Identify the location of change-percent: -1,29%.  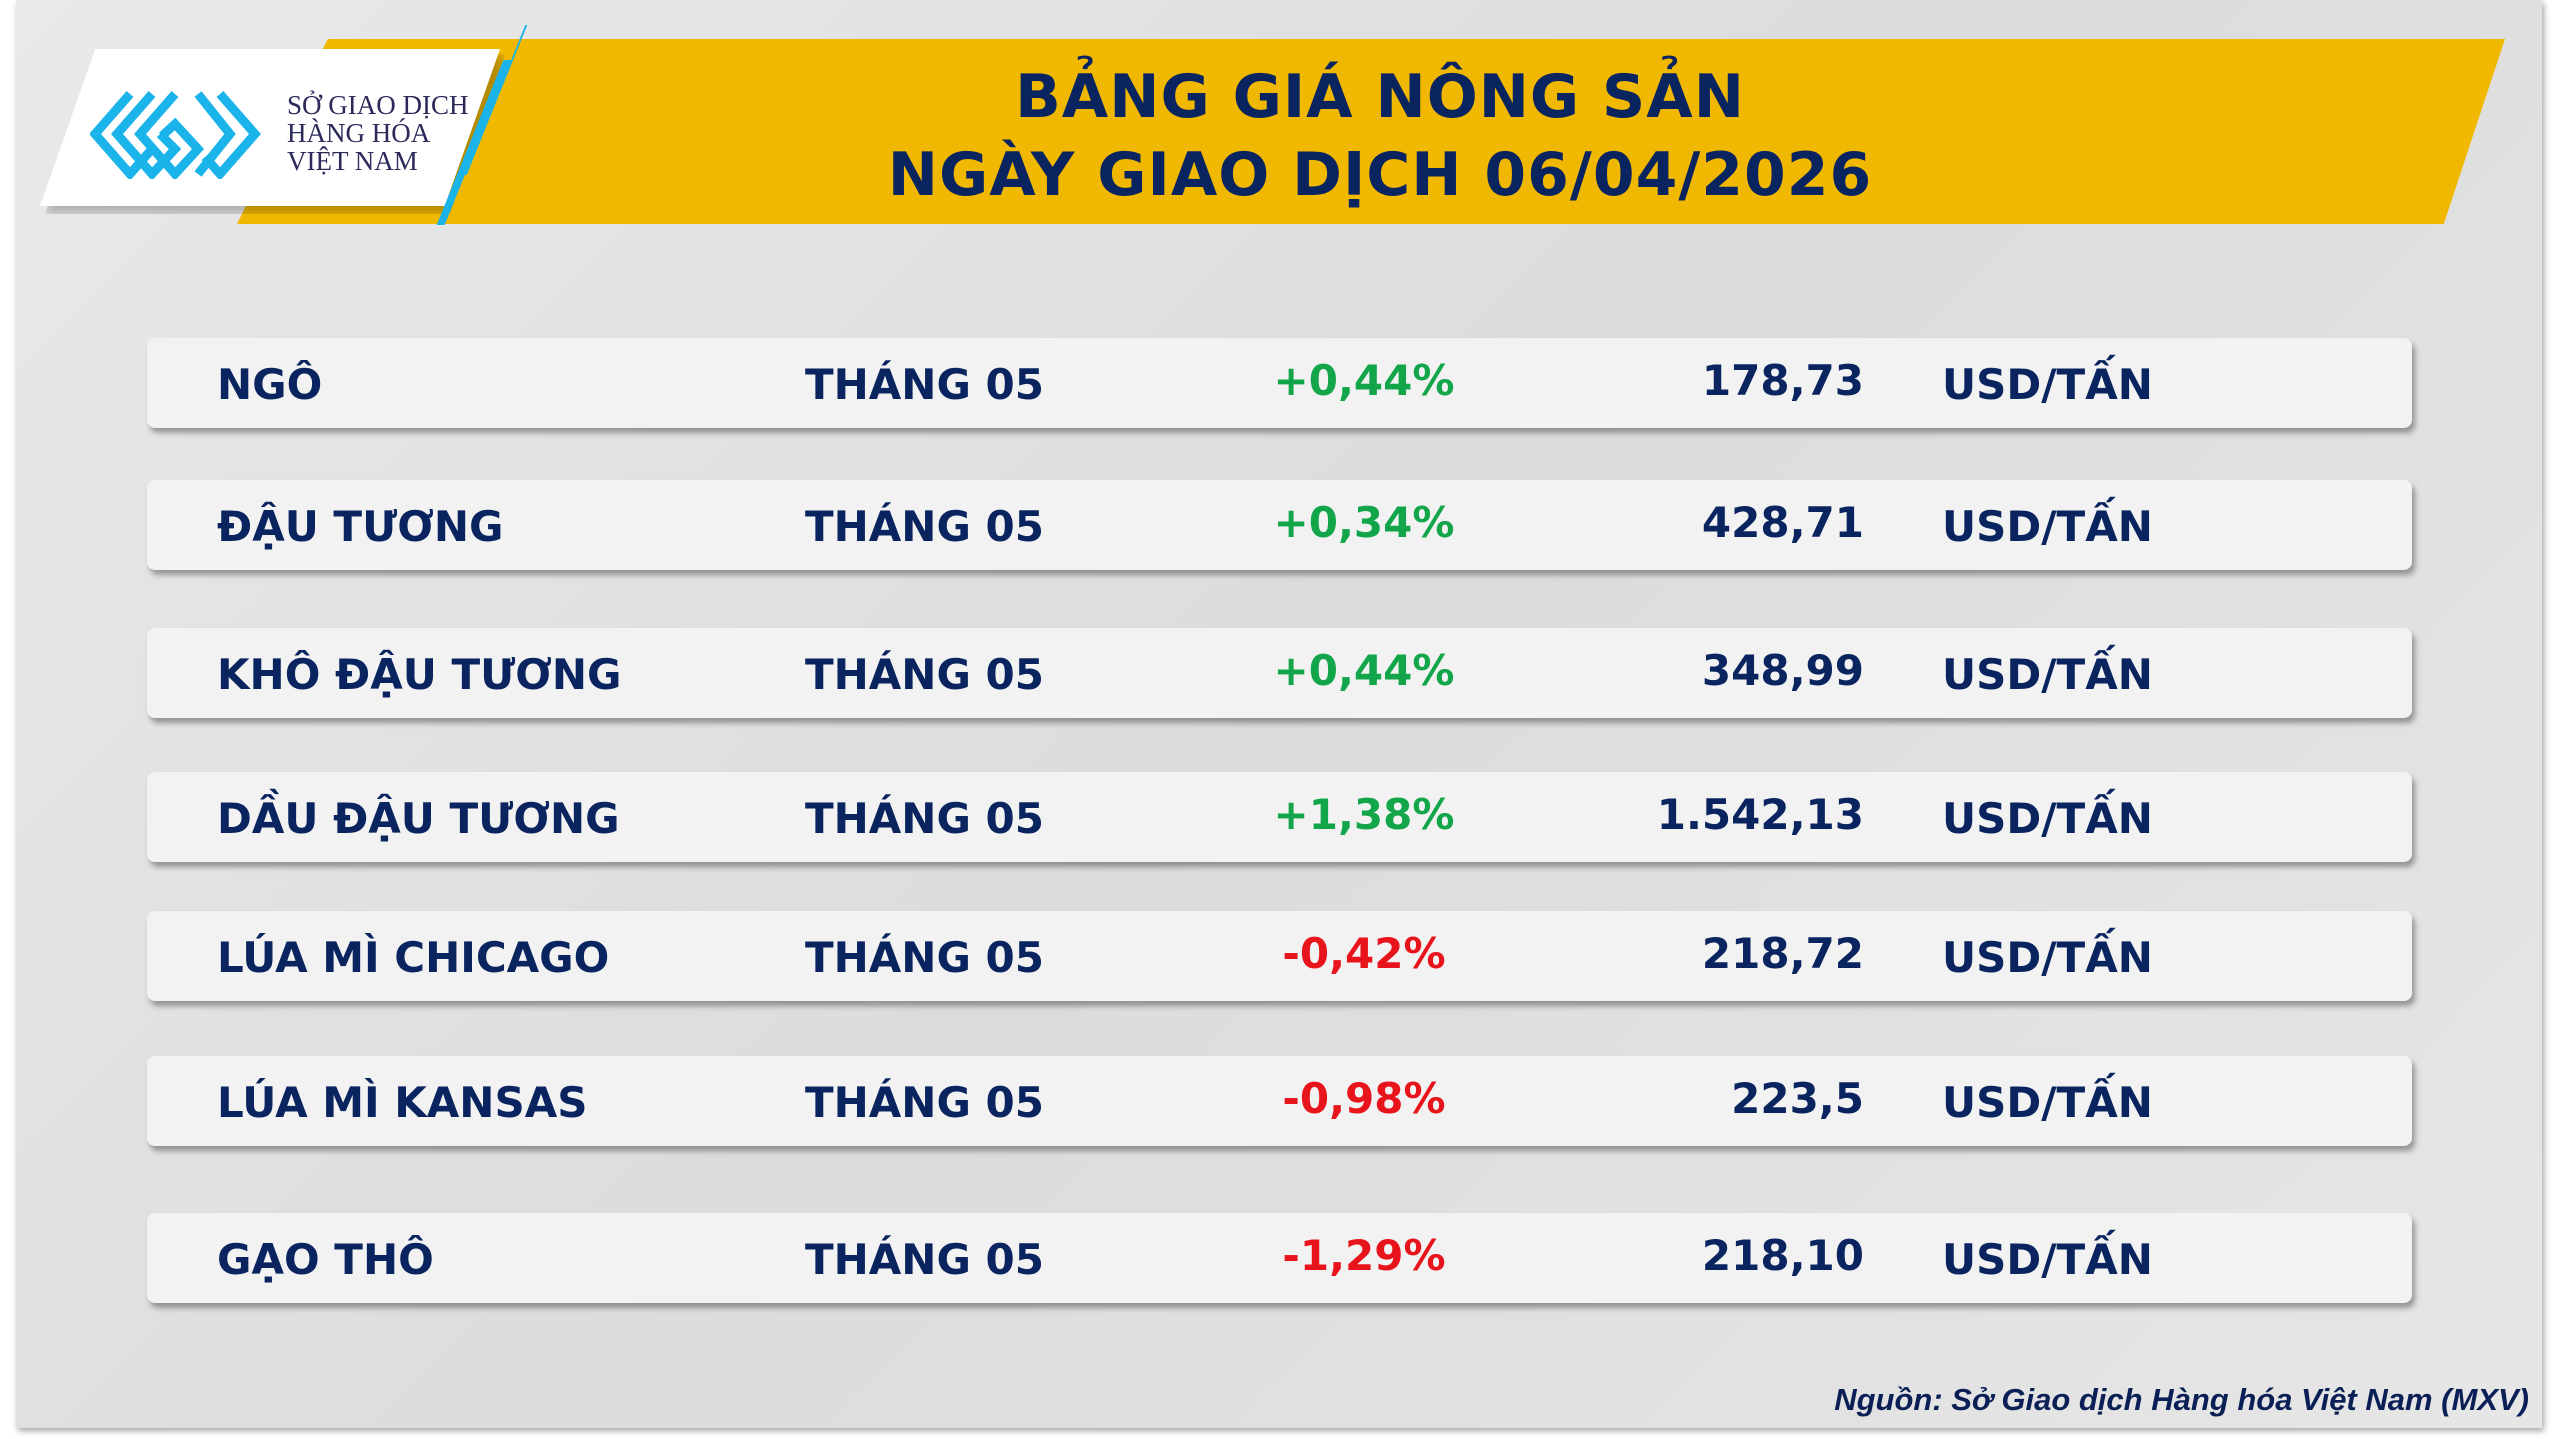
(1364, 1255).